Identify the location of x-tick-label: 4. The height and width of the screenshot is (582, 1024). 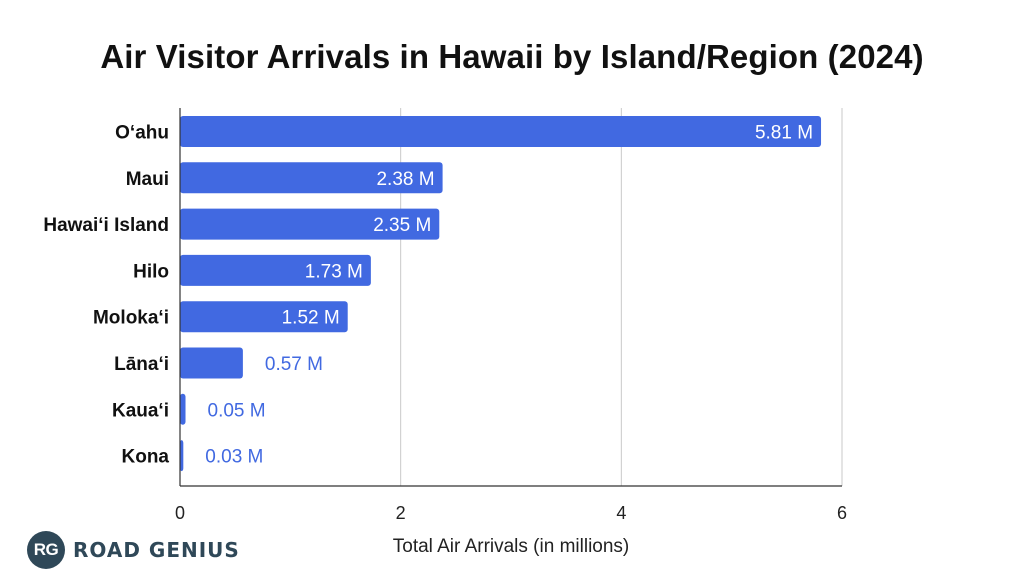
(621, 513).